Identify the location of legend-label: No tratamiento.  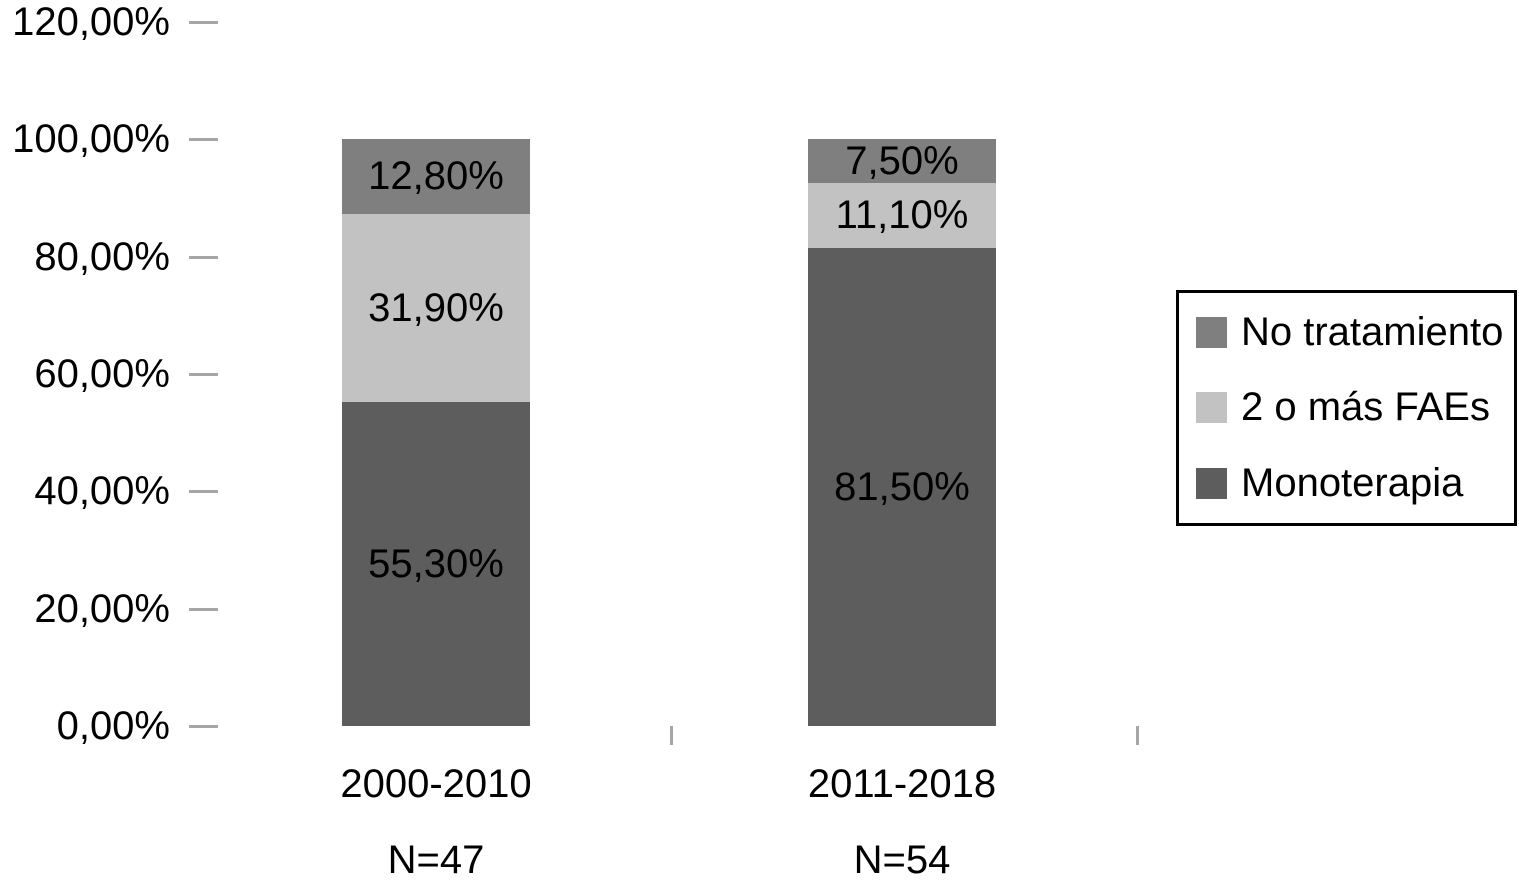
(1372, 332).